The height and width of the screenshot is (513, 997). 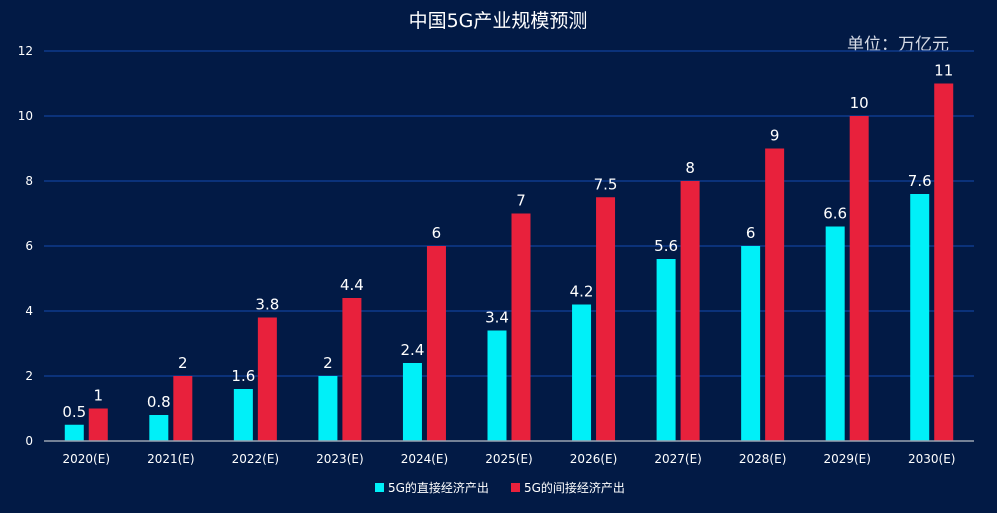 I want to click on legend-item-direct: 5G的直接经济产出, so click(x=432, y=487).